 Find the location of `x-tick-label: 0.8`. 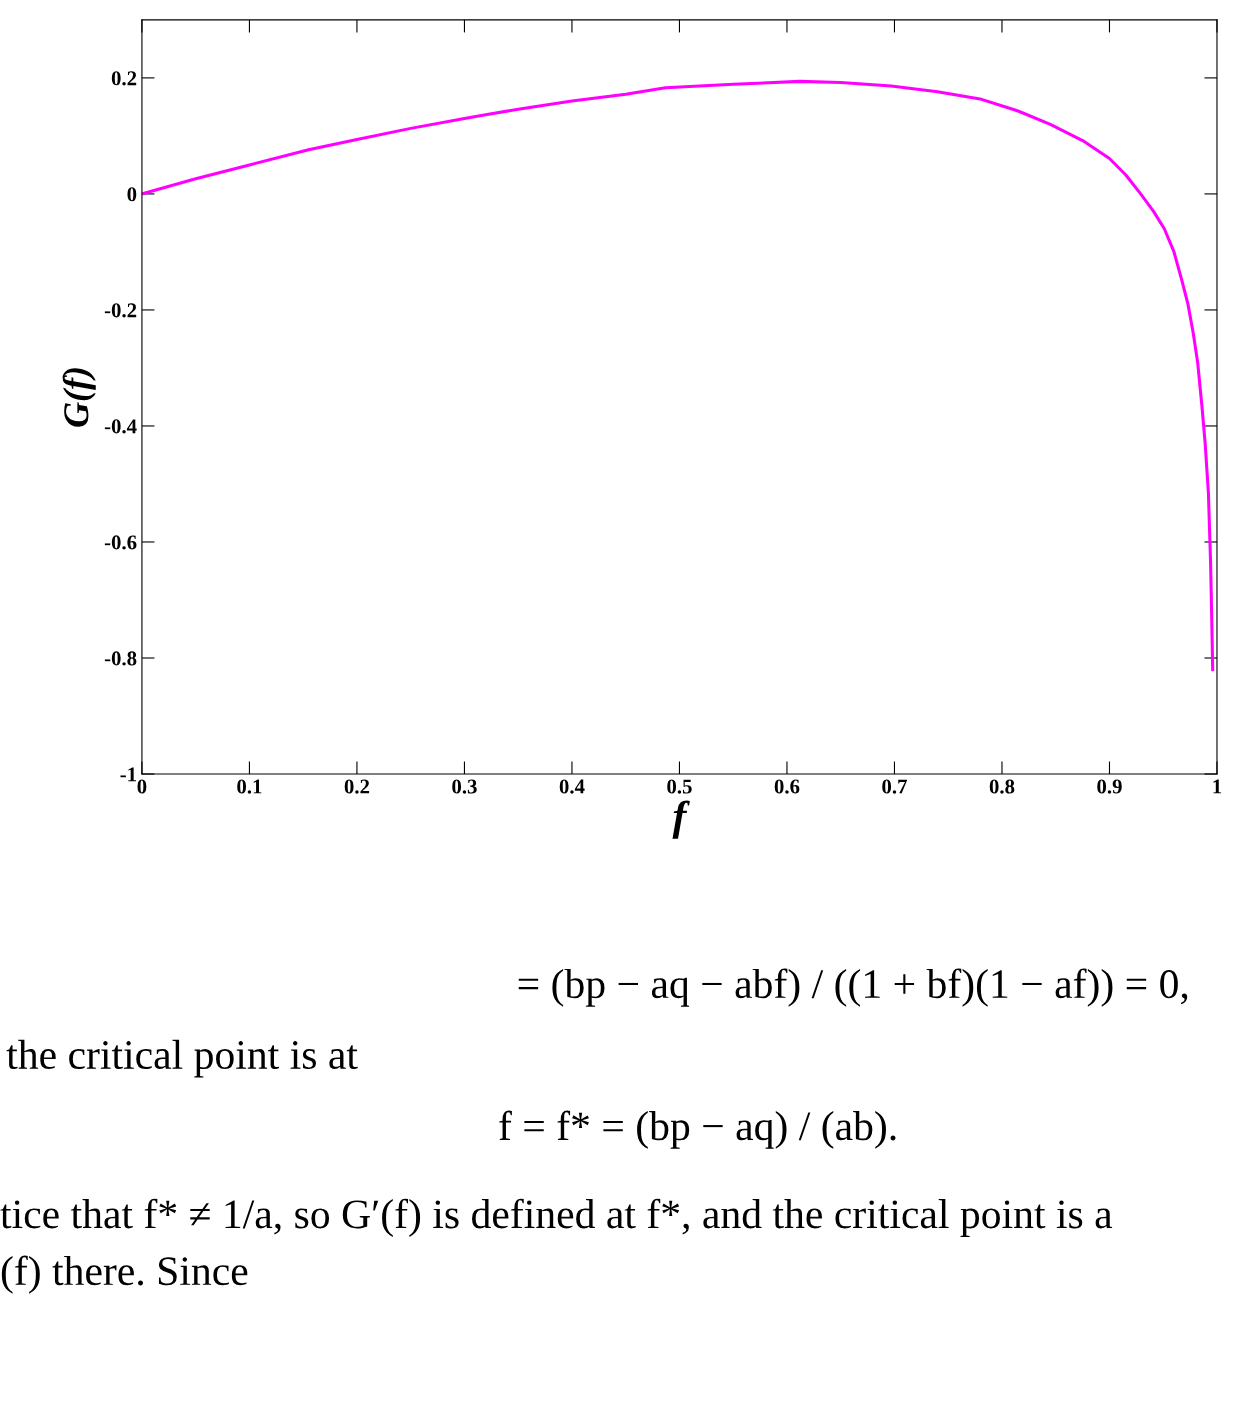

x-tick-label: 0.8 is located at coordinates (1002, 786).